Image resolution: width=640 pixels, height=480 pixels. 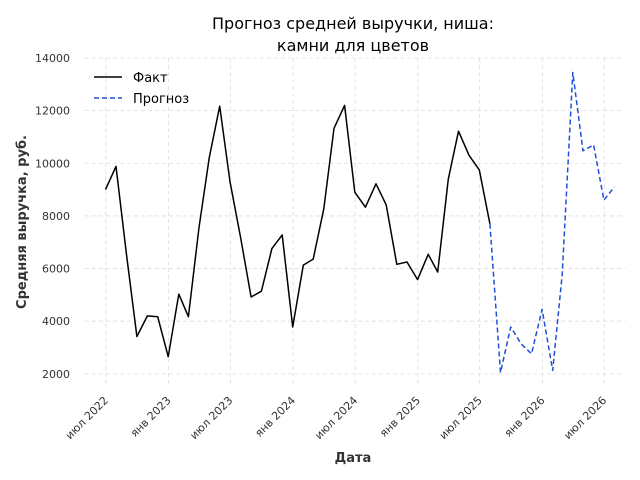 What do you see at coordinates (141, 89) in the screenshot?
I see `legend: Факт Прогноз` at bounding box center [141, 89].